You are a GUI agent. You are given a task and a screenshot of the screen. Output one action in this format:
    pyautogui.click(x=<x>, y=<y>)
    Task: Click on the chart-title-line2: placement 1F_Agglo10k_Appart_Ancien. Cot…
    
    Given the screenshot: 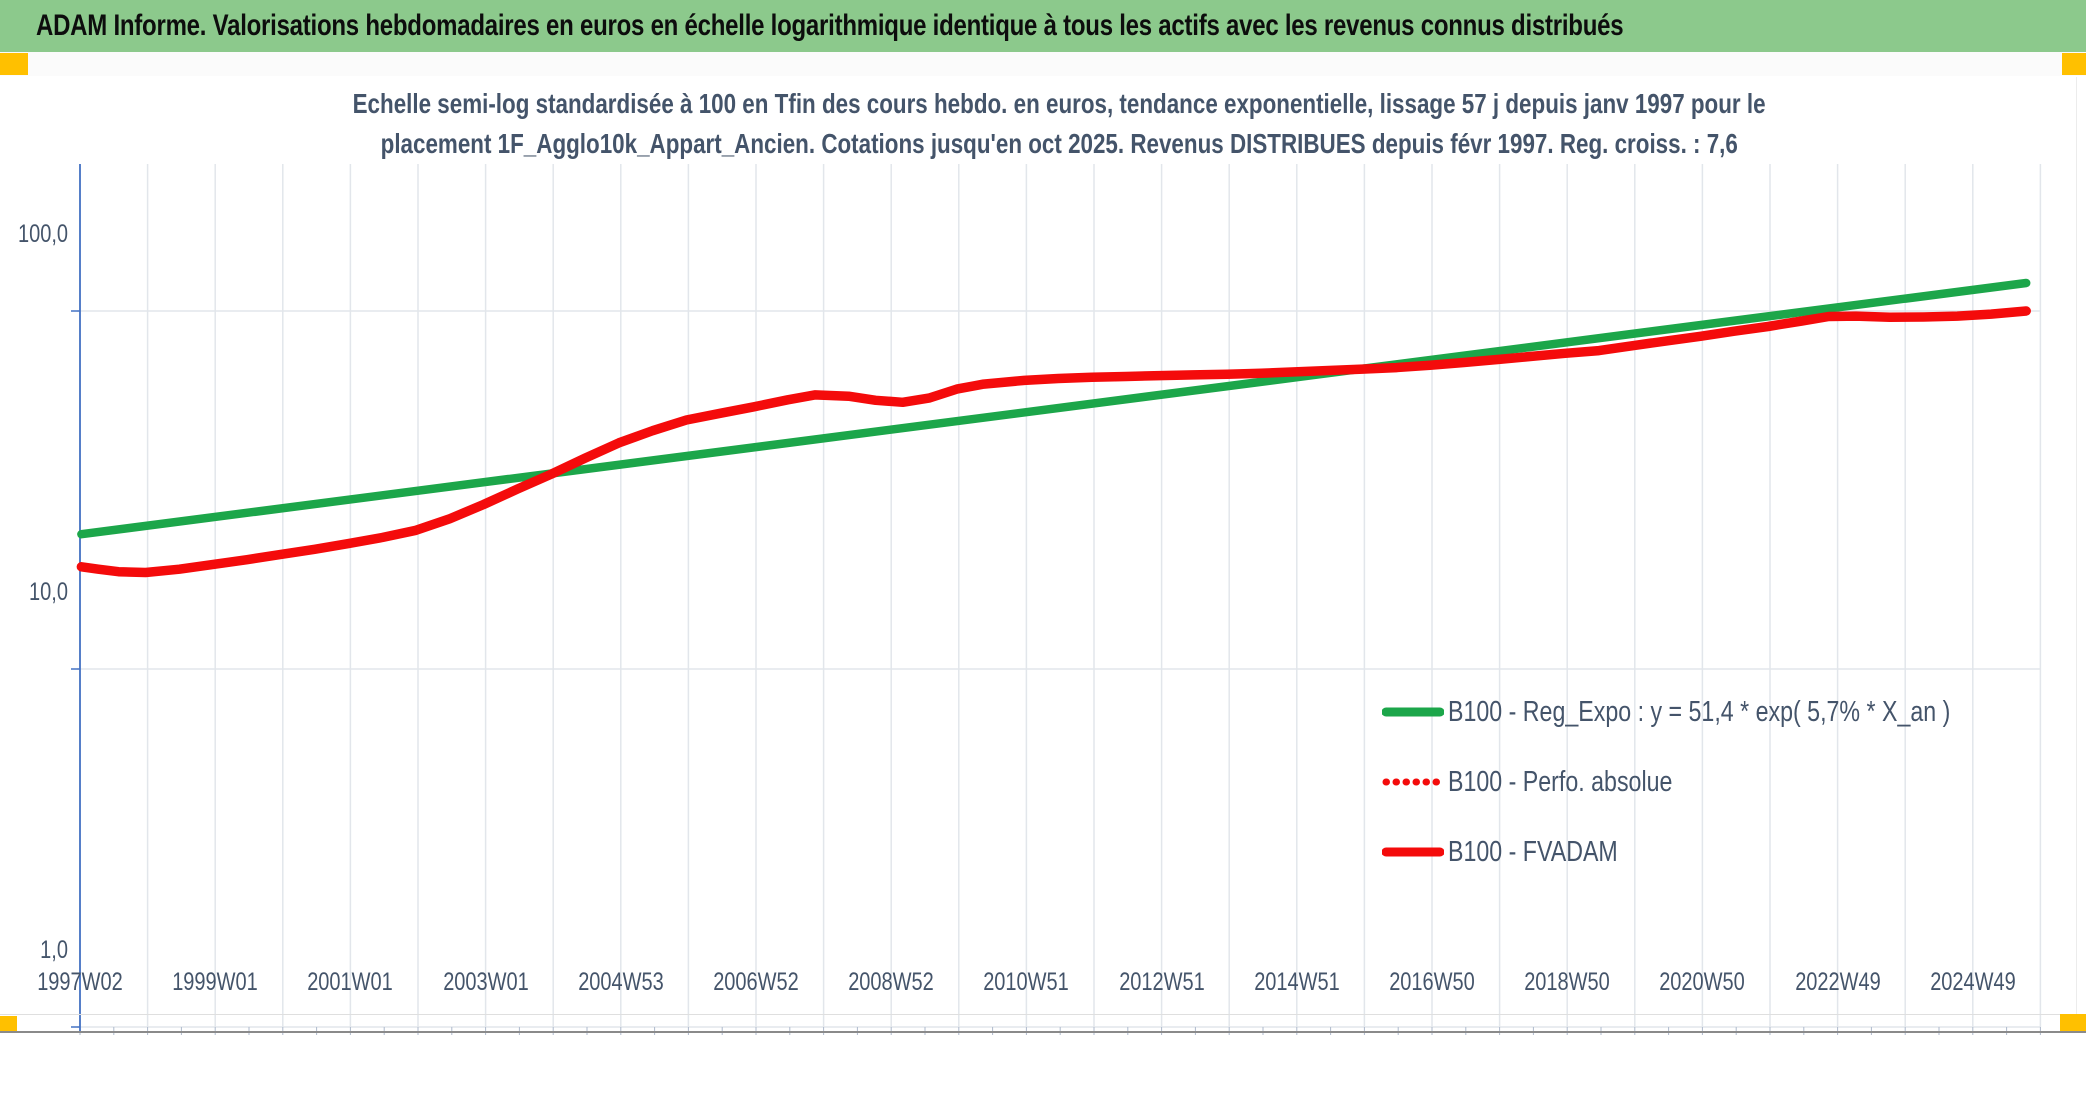 What is the action you would take?
    pyautogui.click(x=1059, y=143)
    